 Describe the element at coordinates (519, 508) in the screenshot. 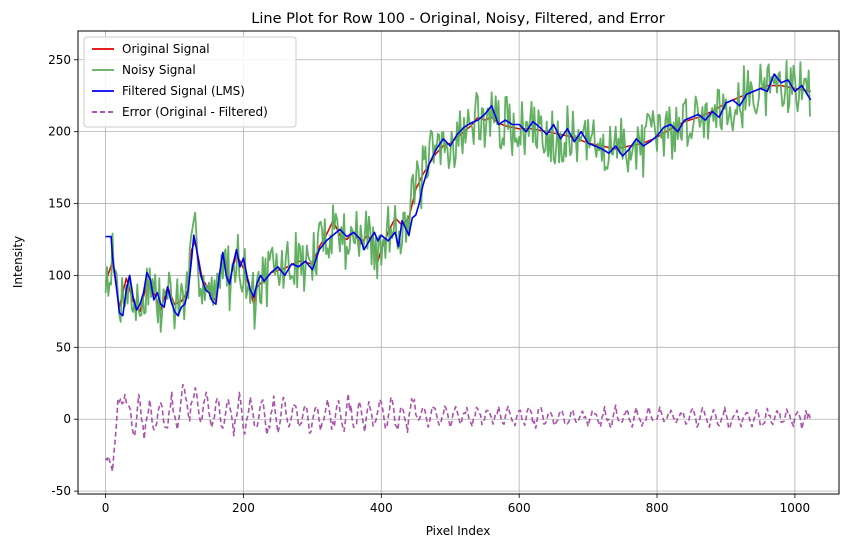

I see `x-tick-label: 600` at that location.